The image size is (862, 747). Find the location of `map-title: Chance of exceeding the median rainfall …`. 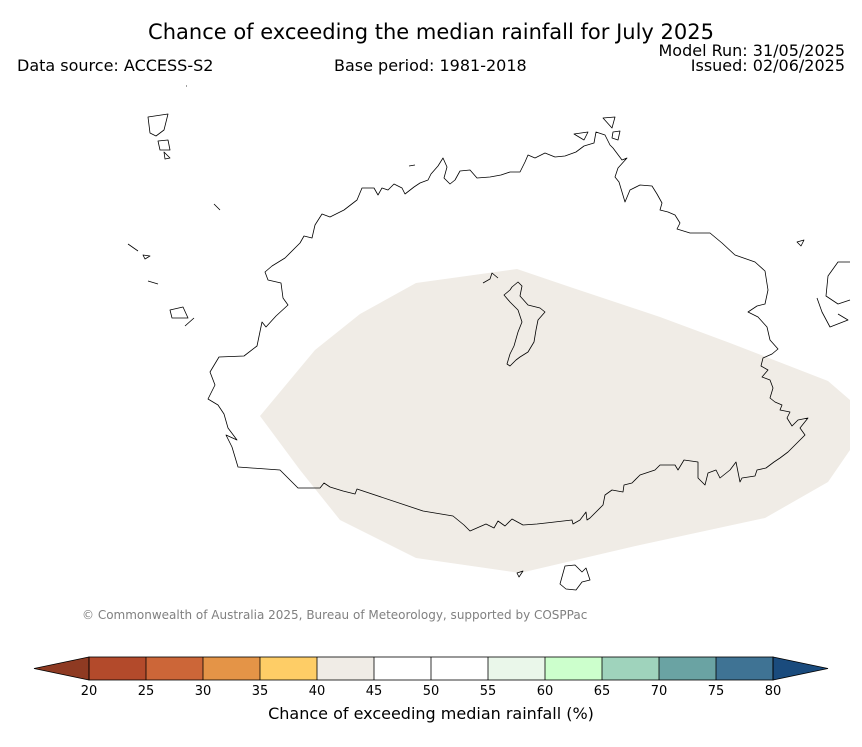

map-title: Chance of exceeding the median rainfall … is located at coordinates (431, 32).